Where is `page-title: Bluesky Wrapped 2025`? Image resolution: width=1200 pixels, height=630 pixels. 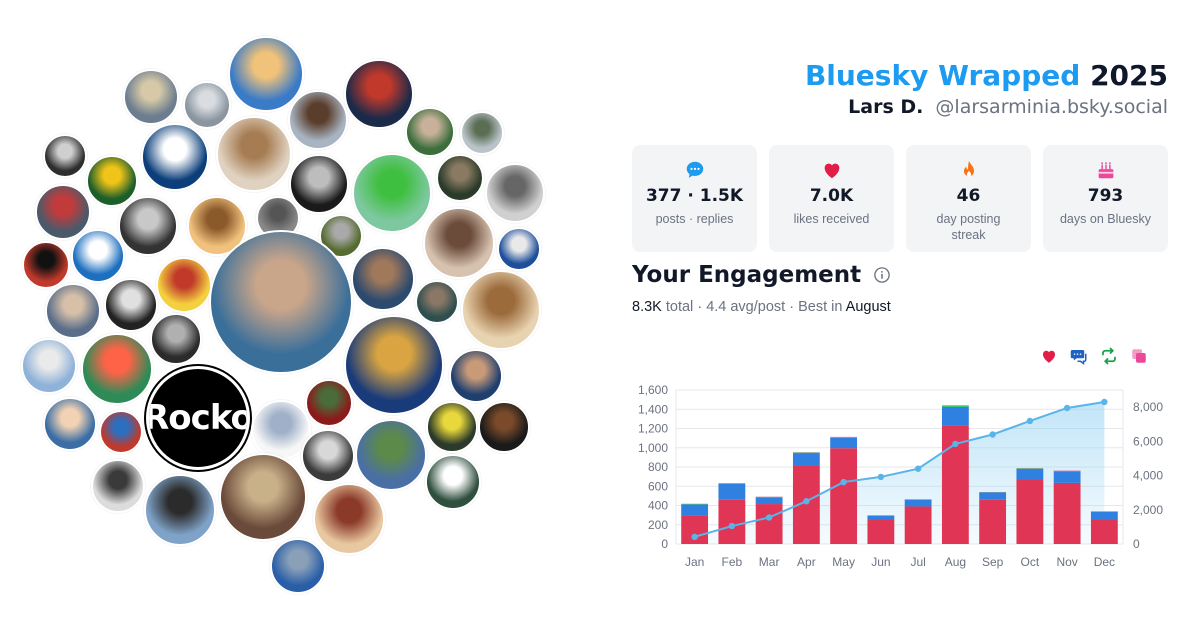
page-title: Bluesky Wrapped 2025 is located at coordinates (986, 76).